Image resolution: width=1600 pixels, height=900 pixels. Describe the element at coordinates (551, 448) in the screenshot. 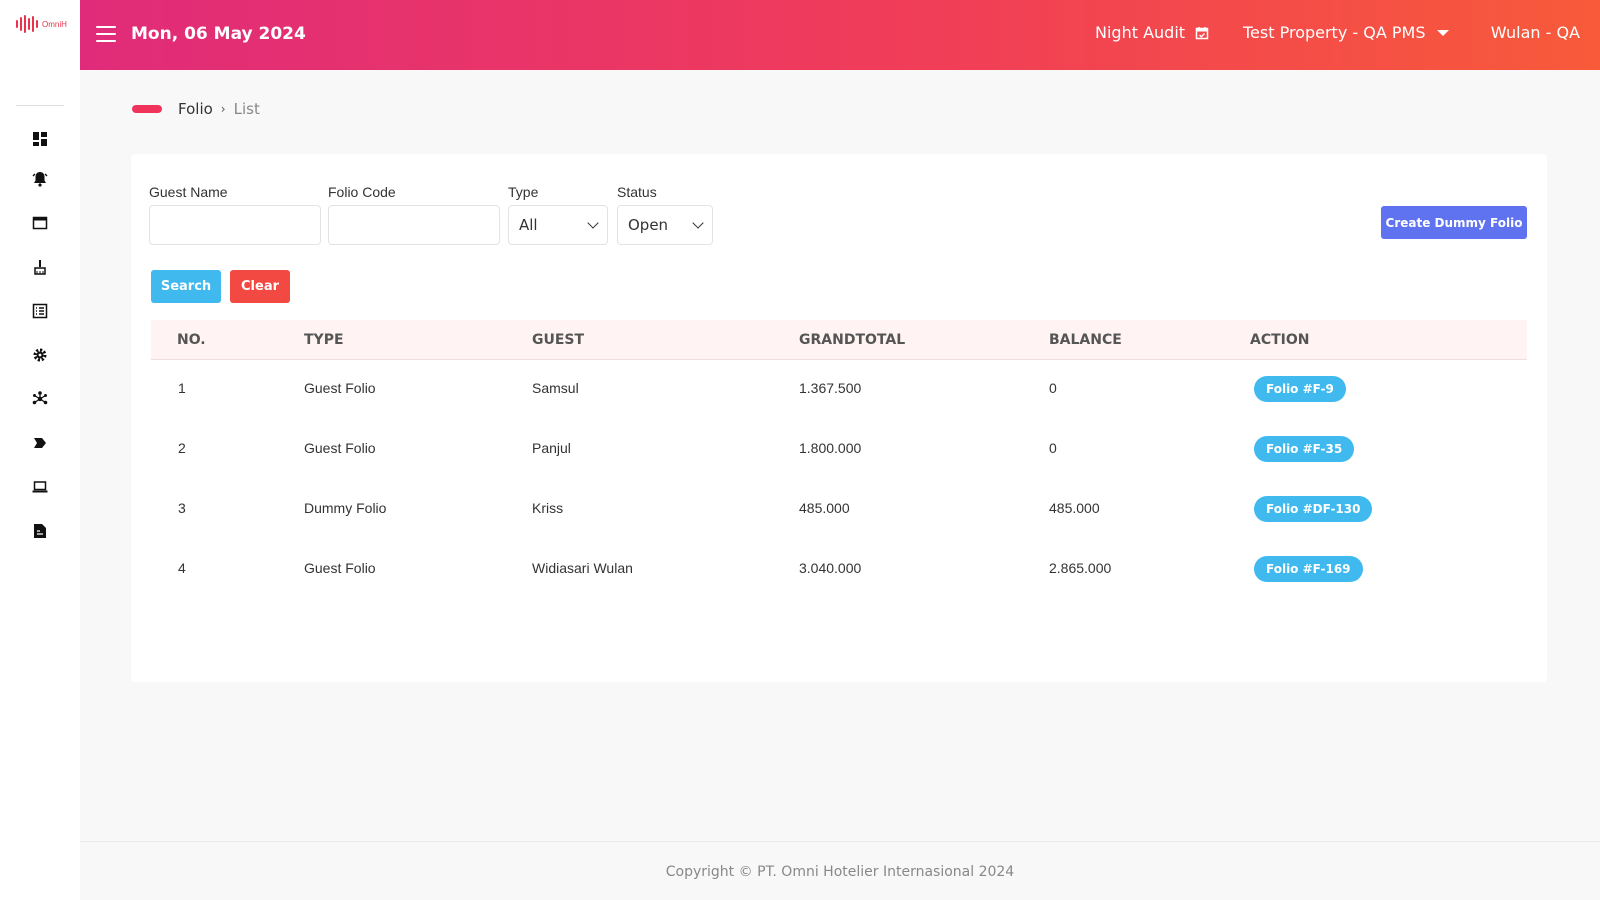

I see `row-guest: Panjul` at that location.